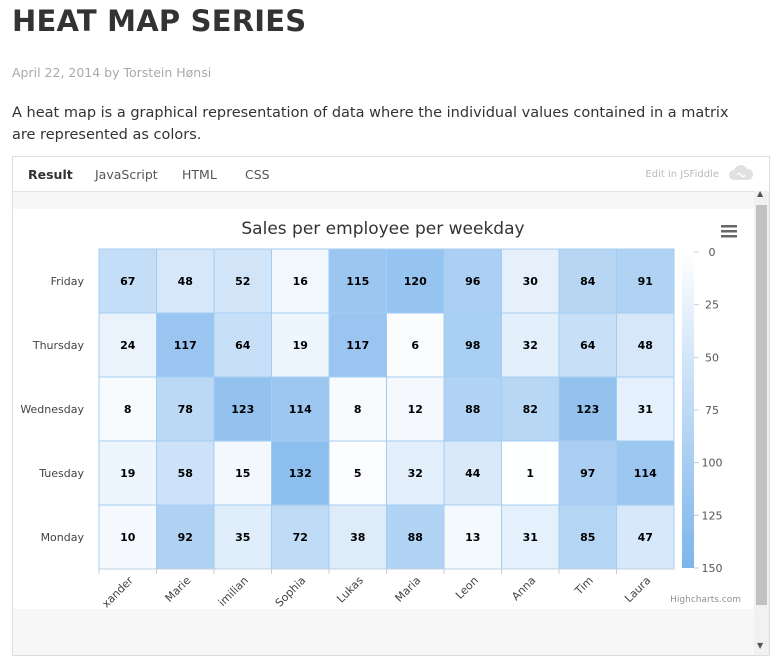  Describe the element at coordinates (242, 409) in the screenshot. I see `cell-data-label: 123` at that location.